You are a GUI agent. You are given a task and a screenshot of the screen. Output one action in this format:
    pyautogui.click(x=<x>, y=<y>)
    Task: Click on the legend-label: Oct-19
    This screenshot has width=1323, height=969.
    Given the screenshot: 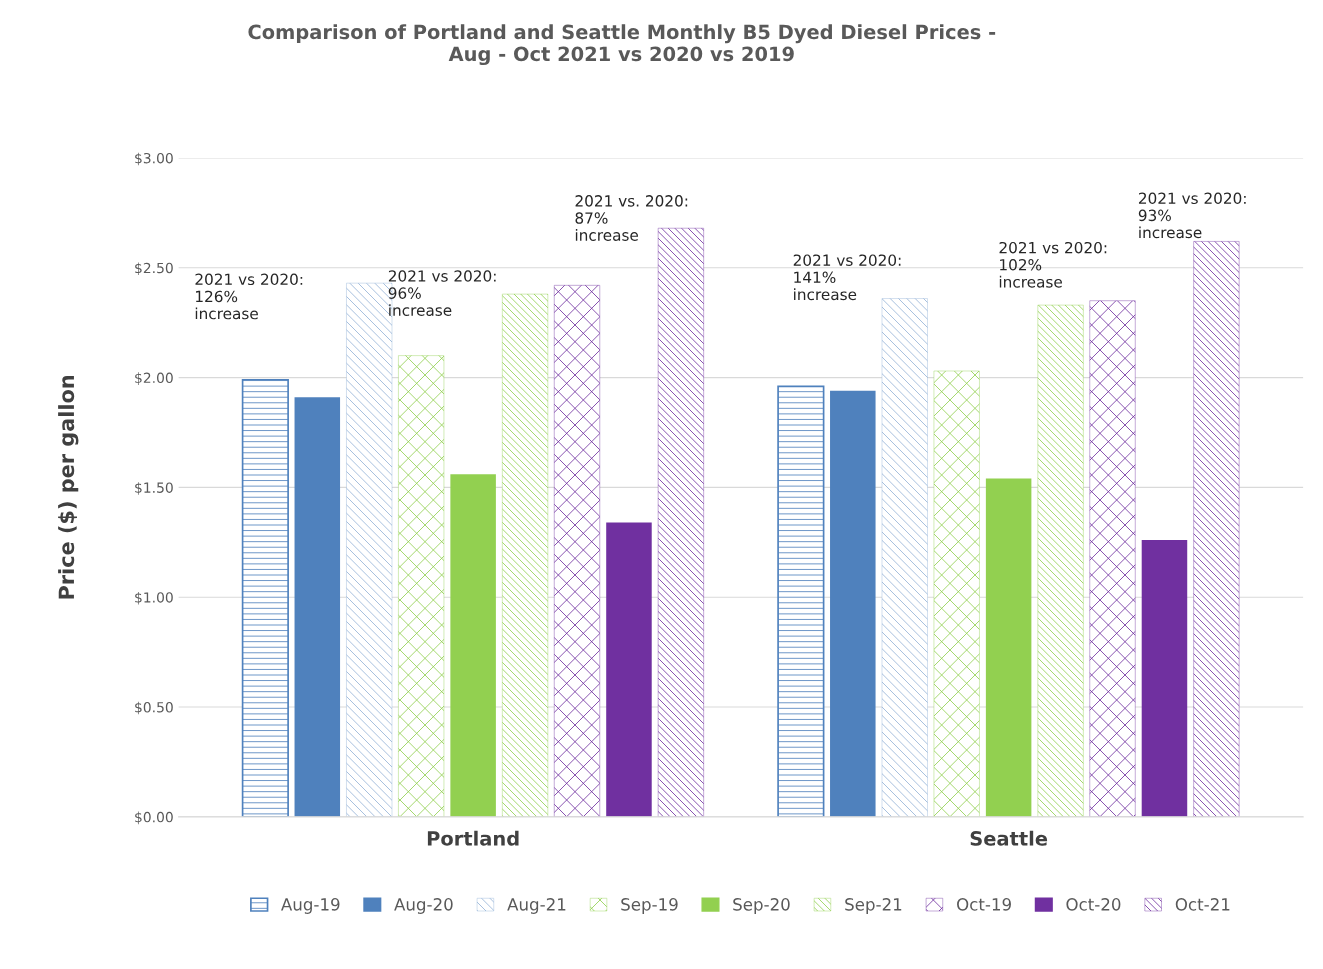 What is the action you would take?
    pyautogui.click(x=984, y=904)
    